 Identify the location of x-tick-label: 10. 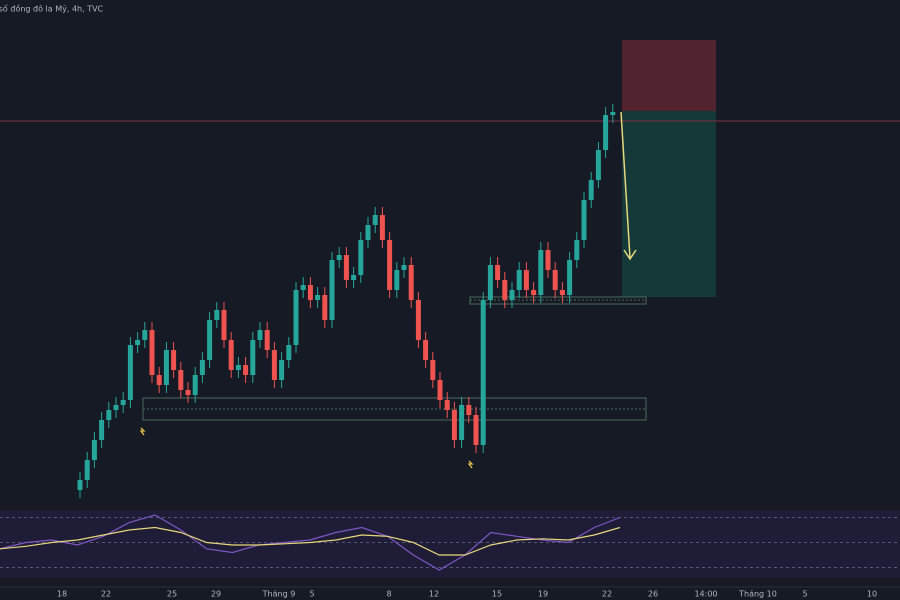
(872, 594).